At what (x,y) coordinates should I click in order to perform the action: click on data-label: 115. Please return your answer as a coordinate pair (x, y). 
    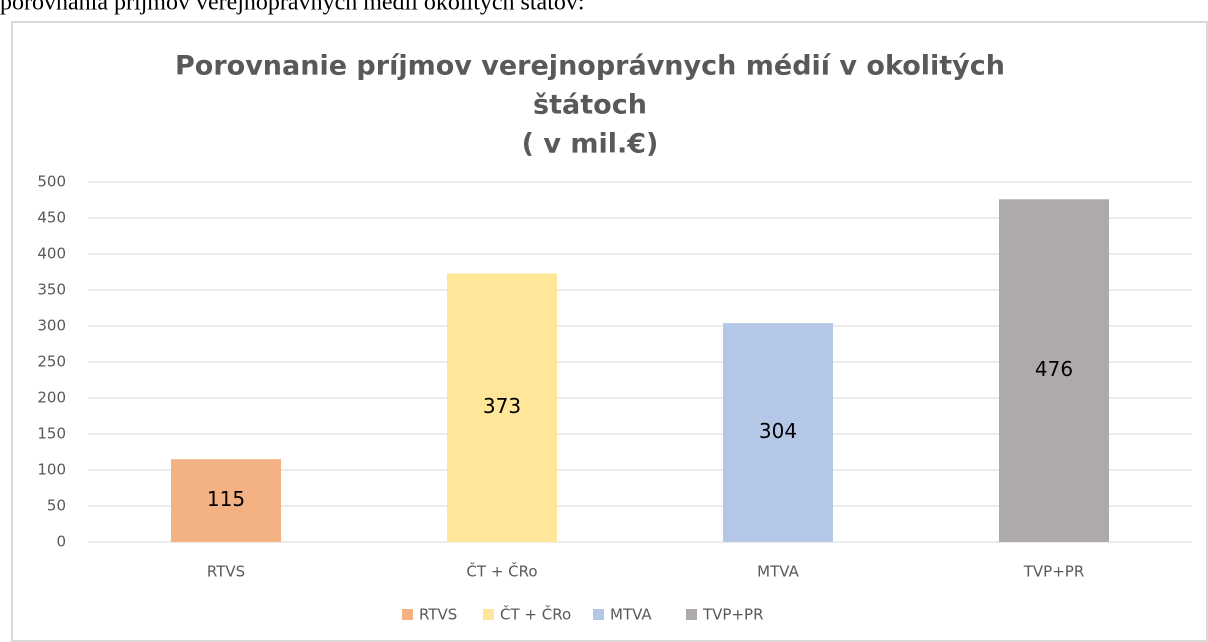
    Looking at the image, I should click on (226, 499).